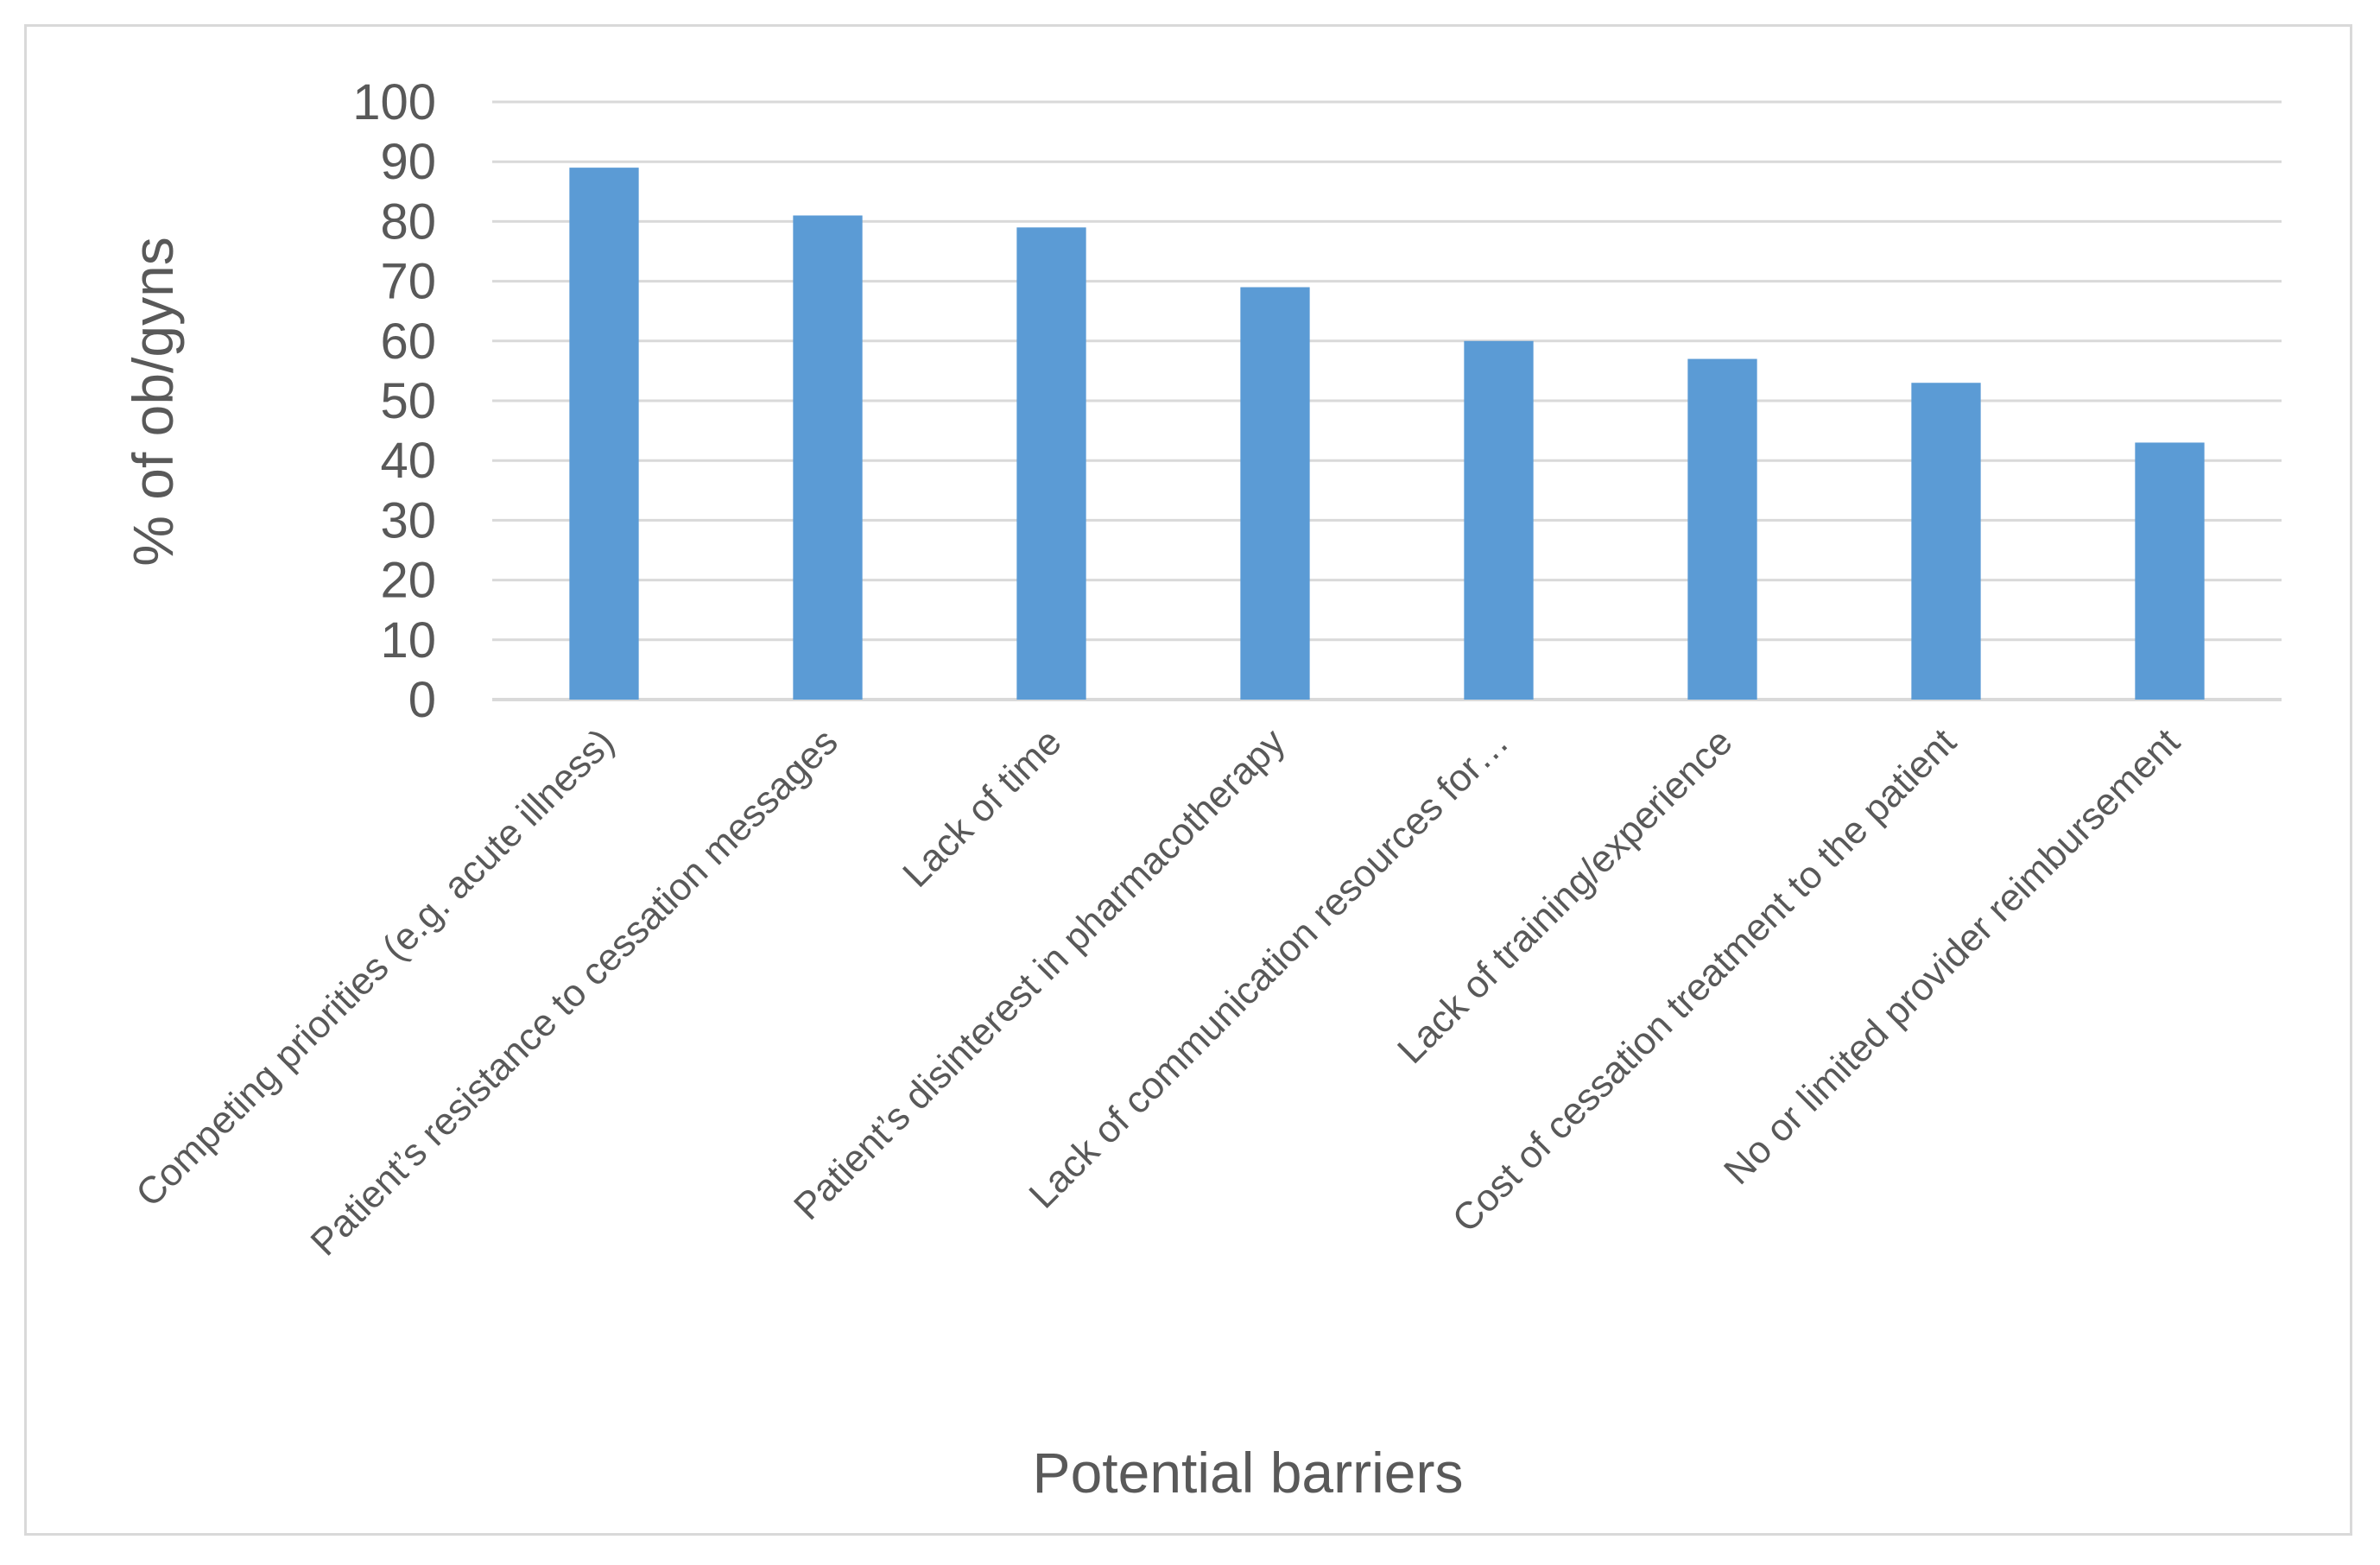 The image size is (2380, 1565). What do you see at coordinates (982, 807) in the screenshot?
I see `x-category-label: Lack of time` at bounding box center [982, 807].